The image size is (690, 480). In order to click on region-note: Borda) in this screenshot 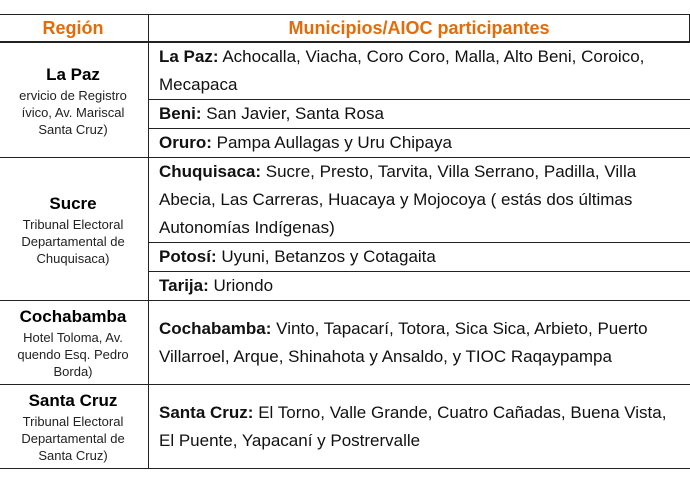, I will do `click(73, 371)`.